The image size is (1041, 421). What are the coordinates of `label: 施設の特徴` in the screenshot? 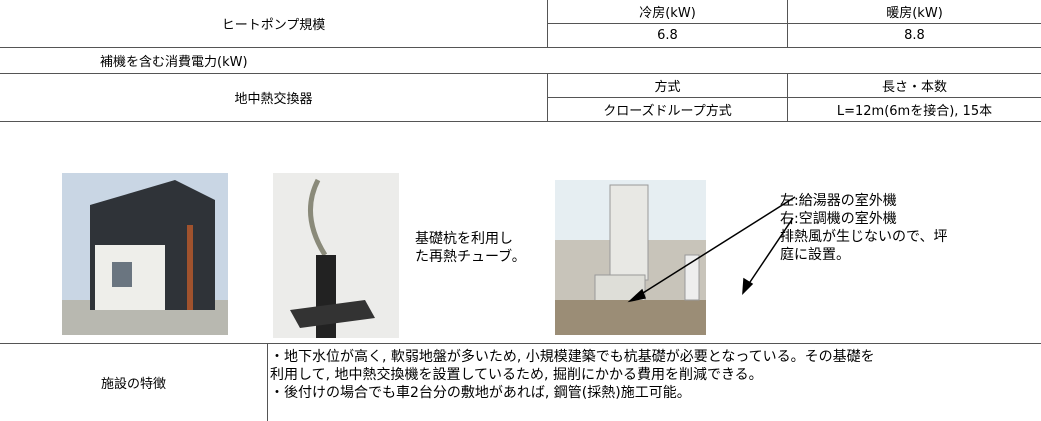 It's located at (133, 384).